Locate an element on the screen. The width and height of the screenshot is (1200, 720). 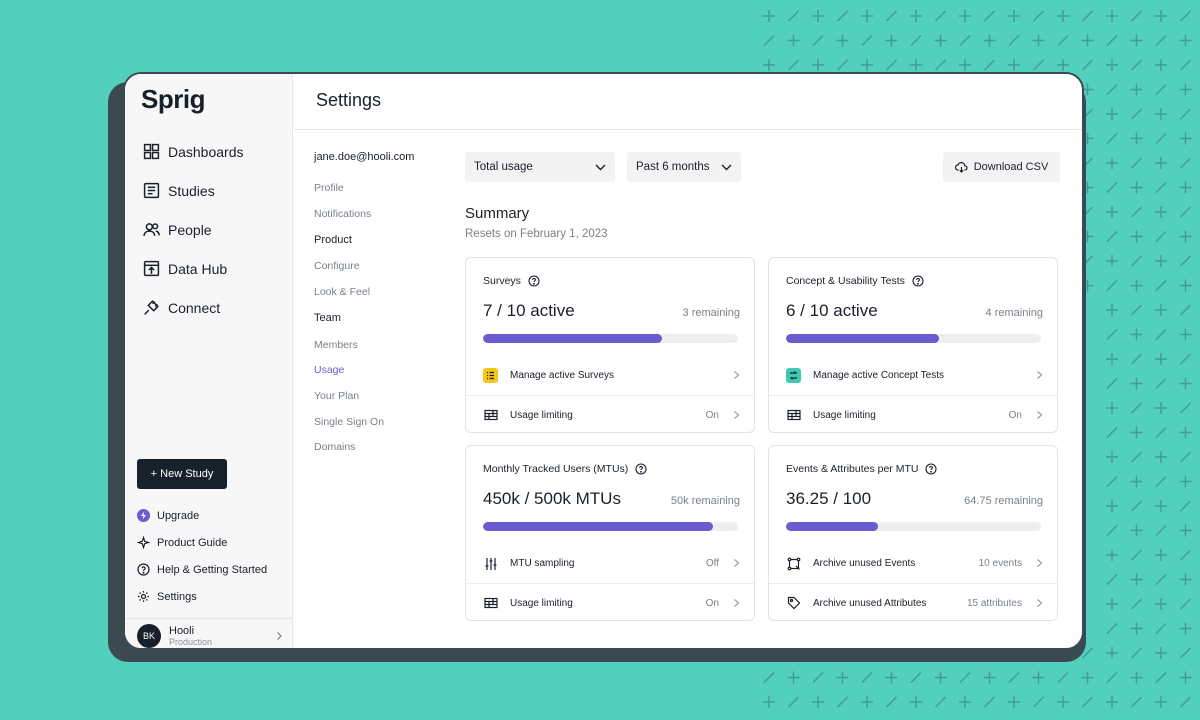
card-remaining: 4 remaining is located at coordinates (1014, 313).